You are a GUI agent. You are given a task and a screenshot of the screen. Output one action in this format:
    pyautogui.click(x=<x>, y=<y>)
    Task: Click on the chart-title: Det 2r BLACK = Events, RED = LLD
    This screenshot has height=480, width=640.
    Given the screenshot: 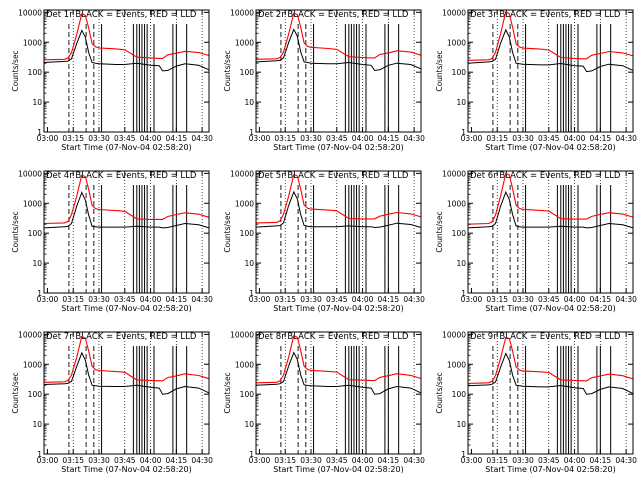 What is the action you would take?
    pyautogui.click(x=333, y=15)
    